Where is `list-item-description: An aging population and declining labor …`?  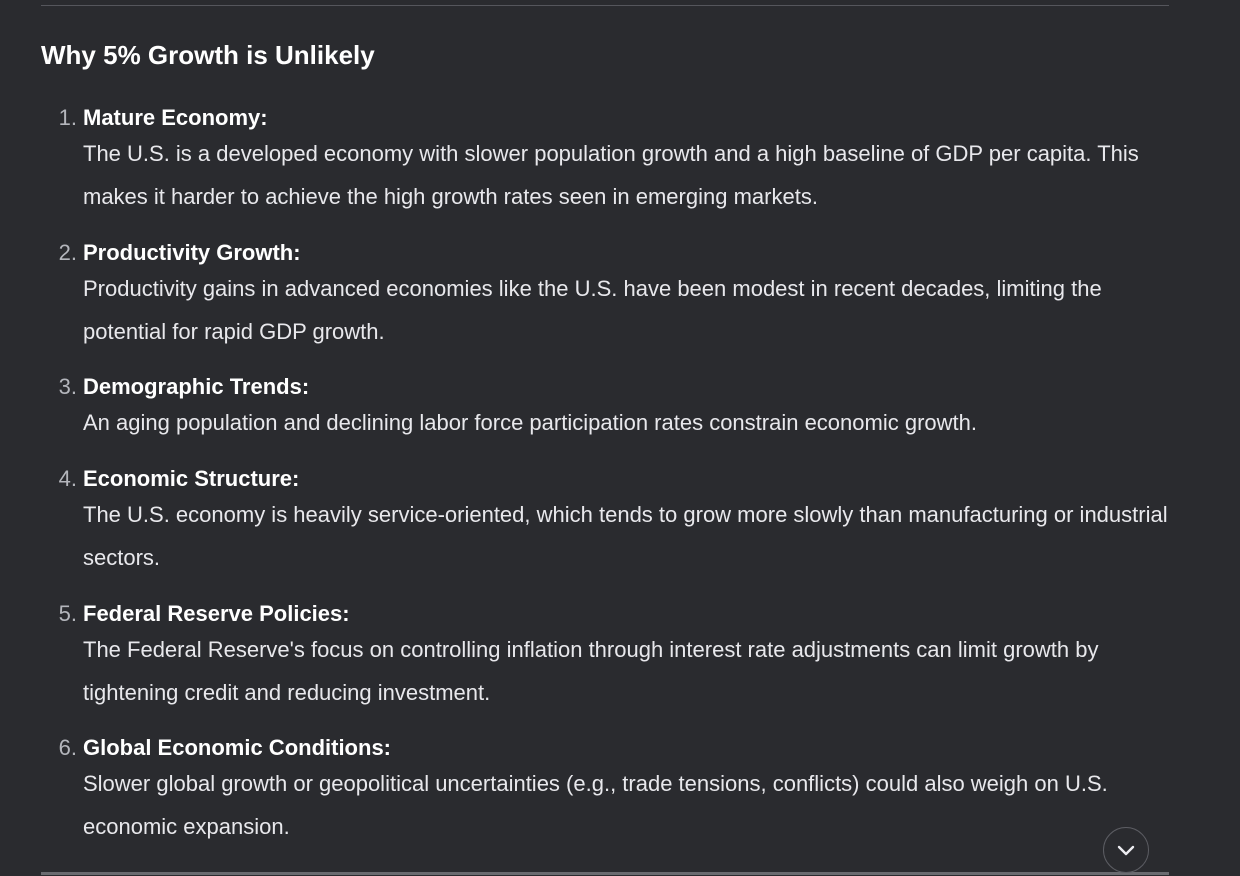
list-item-description: An aging population and declining labor … is located at coordinates (530, 422).